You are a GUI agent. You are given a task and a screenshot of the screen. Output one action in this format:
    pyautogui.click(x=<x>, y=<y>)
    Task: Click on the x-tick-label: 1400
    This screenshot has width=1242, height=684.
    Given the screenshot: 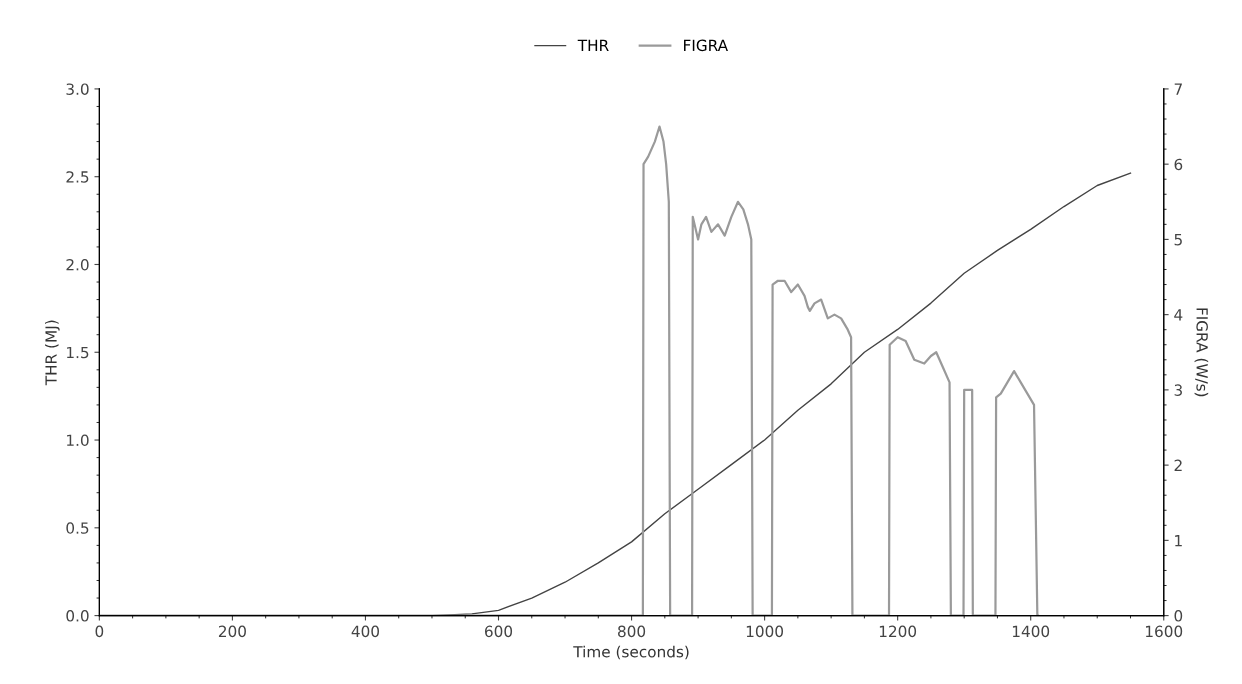 What is the action you would take?
    pyautogui.click(x=1031, y=631)
    